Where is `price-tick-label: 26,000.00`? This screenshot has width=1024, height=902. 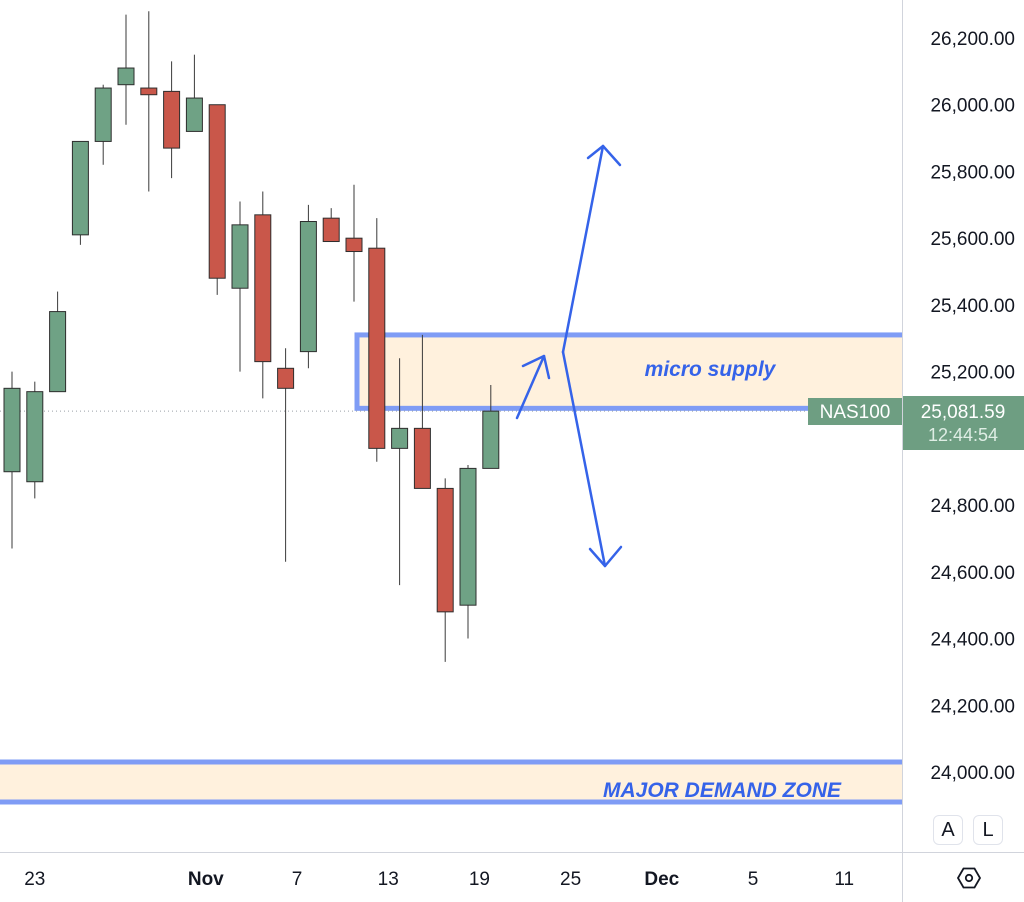 price-tick-label: 26,000.00 is located at coordinates (972, 106).